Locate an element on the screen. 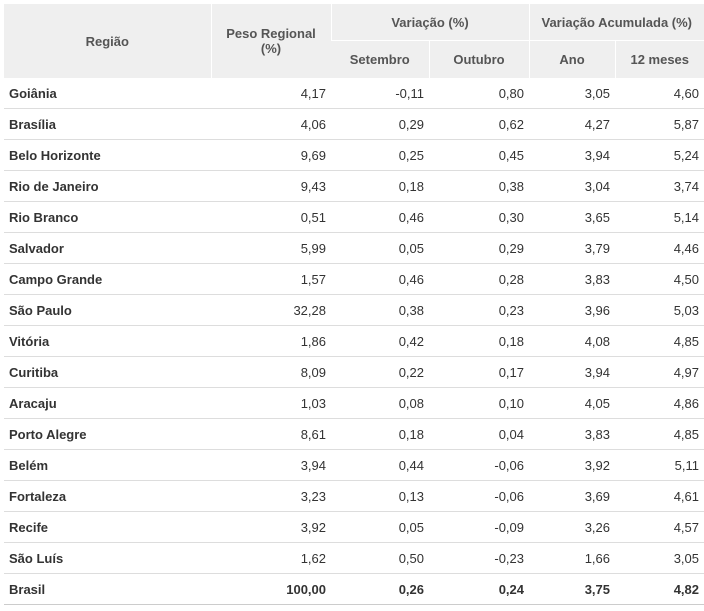  table-cell: 3,04 is located at coordinates (572, 186).